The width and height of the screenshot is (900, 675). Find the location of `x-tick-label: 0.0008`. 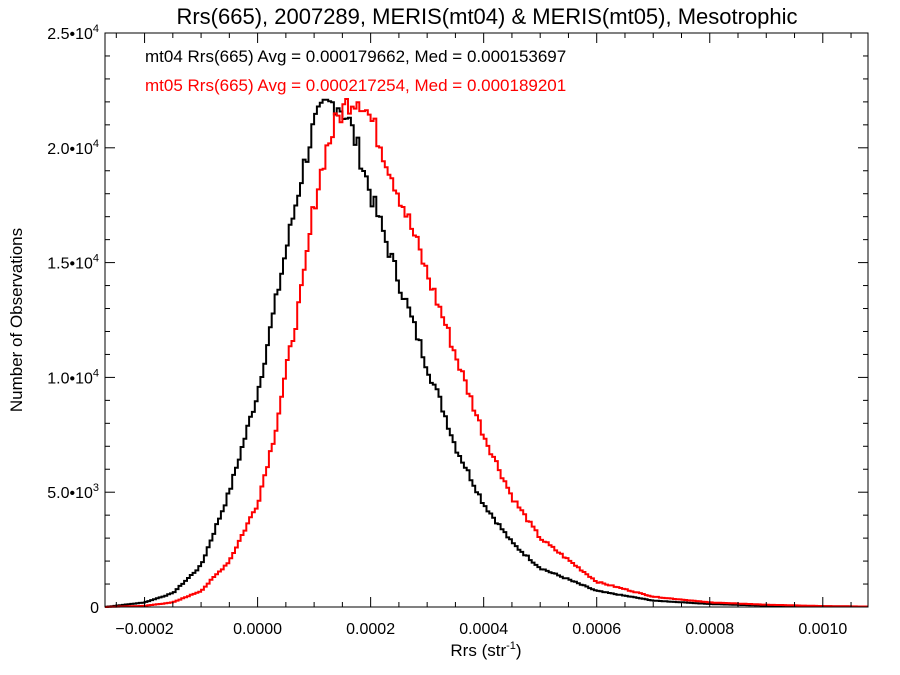

x-tick-label: 0.0008 is located at coordinates (709, 629).